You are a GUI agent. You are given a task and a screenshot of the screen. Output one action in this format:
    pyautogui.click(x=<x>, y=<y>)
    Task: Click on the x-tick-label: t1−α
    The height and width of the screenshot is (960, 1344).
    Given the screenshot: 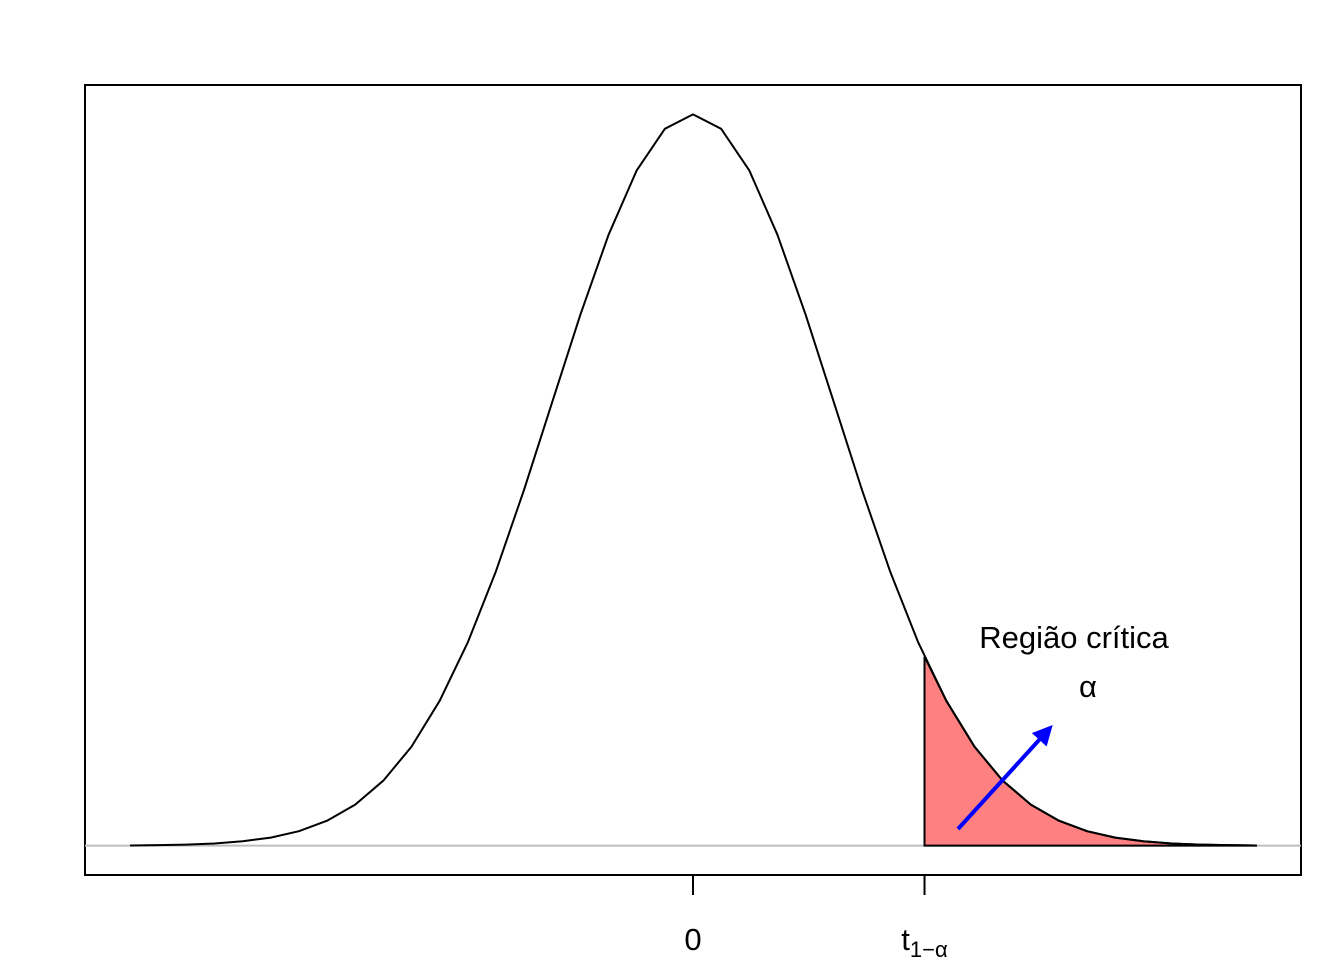 What is the action you would take?
    pyautogui.click(x=924, y=941)
    